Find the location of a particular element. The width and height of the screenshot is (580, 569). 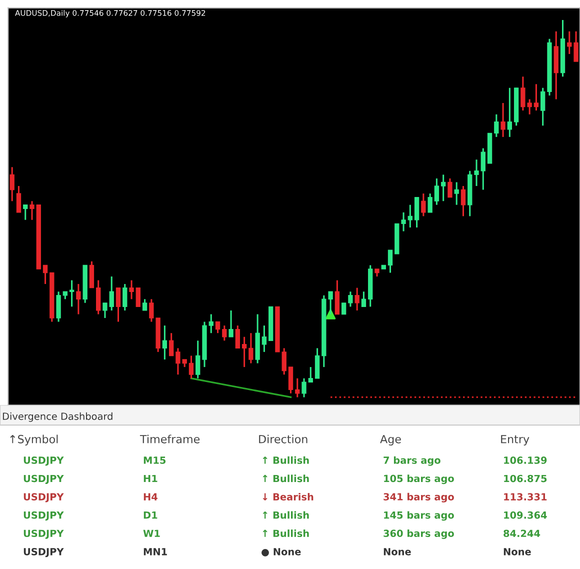

text: M15 is located at coordinates (155, 460).